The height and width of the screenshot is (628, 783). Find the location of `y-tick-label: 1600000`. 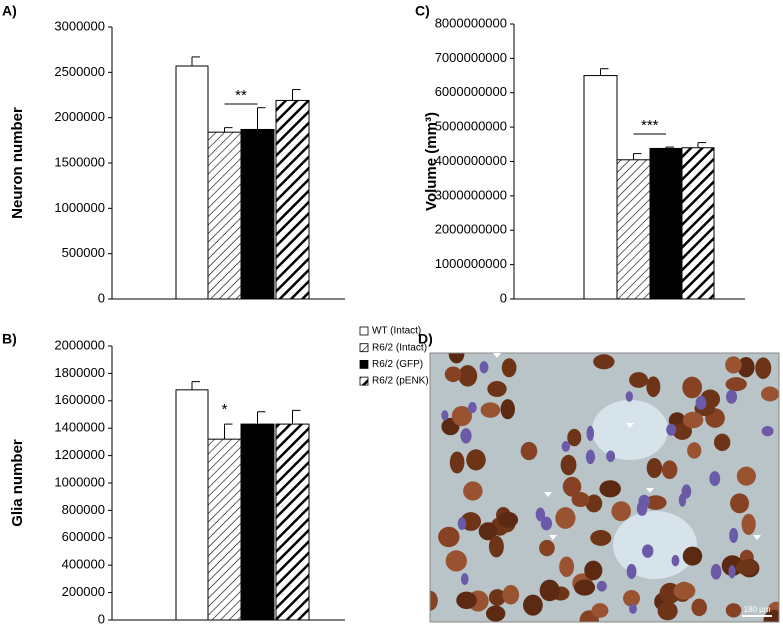

y-tick-label: 1600000 is located at coordinates (79, 399).